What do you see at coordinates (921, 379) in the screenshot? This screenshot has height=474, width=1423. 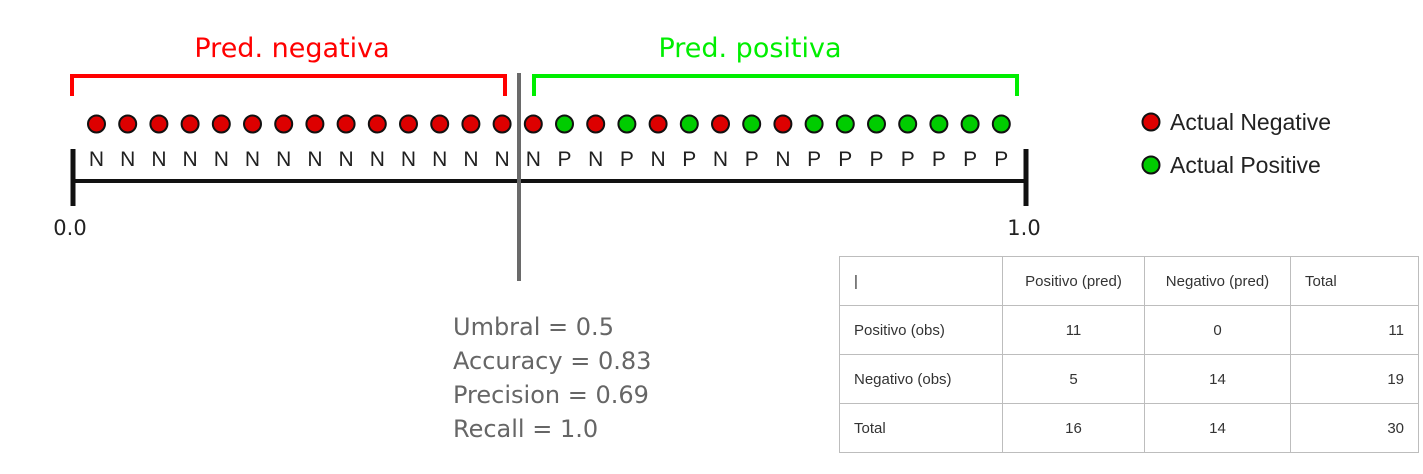 I see `table-cell: Negativo (obs)` at bounding box center [921, 379].